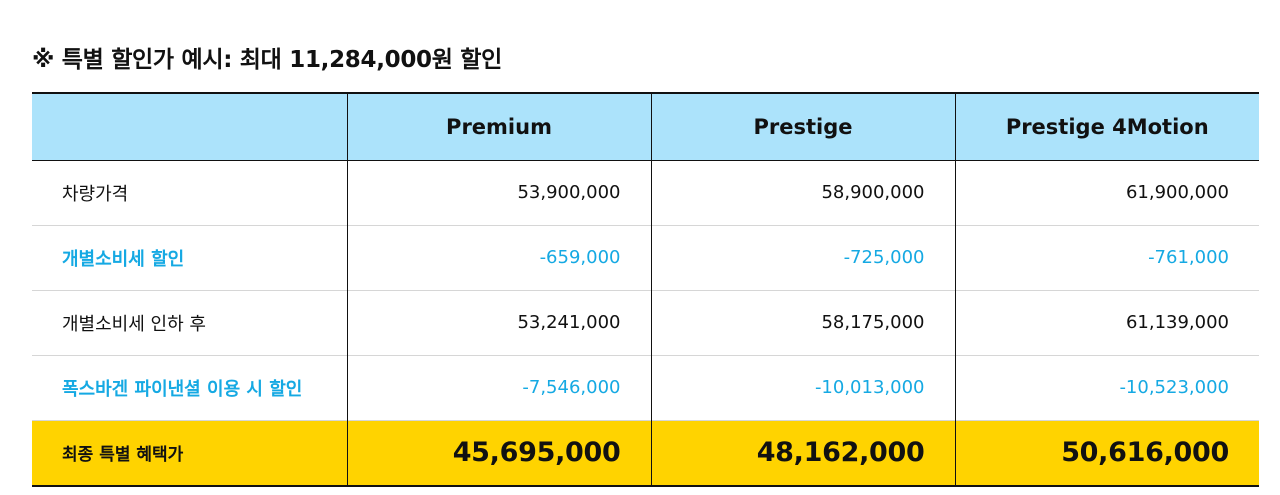 This screenshot has width=1280, height=495. What do you see at coordinates (802, 126) in the screenshot?
I see `header-cell-prestige: Prestige` at bounding box center [802, 126].